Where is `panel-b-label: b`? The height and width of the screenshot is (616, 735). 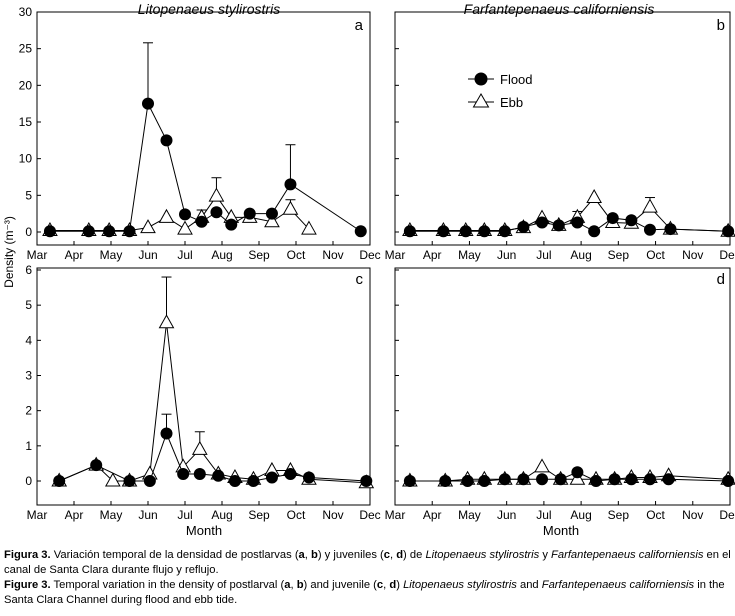 panel-b-label: b is located at coordinates (721, 25).